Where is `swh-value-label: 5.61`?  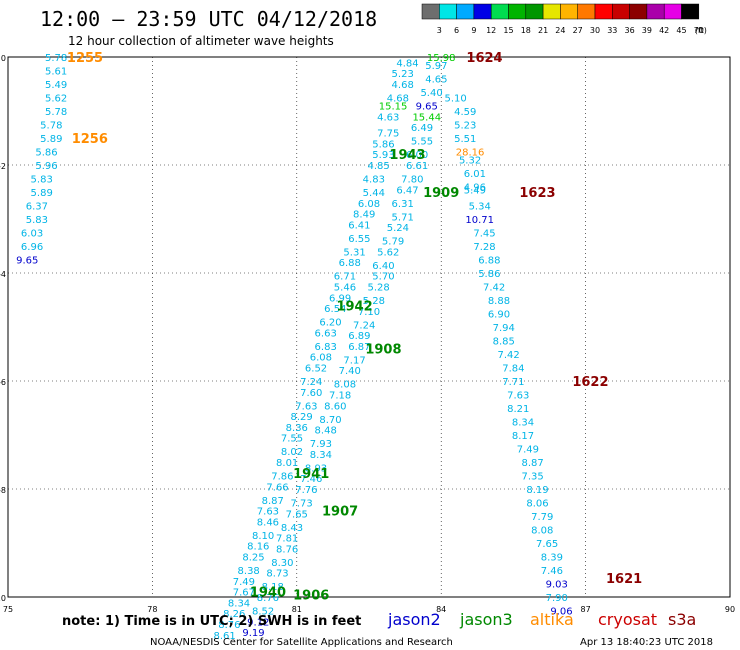
swh-value-label: 5.61 is located at coordinates (56, 72).